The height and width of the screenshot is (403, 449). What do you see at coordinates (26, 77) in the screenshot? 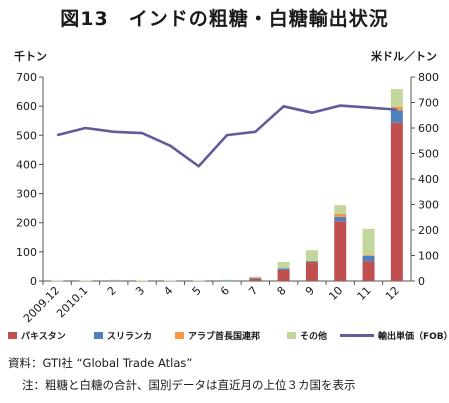
I see `left-tick-label: 700` at bounding box center [26, 77].